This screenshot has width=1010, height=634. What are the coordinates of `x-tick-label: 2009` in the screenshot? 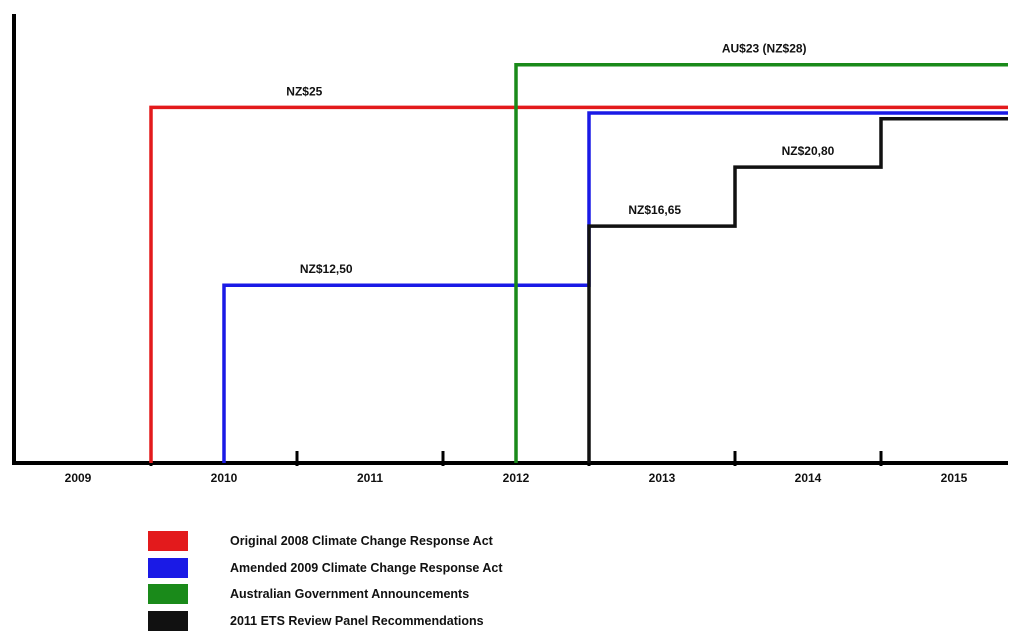 It's located at (78, 478).